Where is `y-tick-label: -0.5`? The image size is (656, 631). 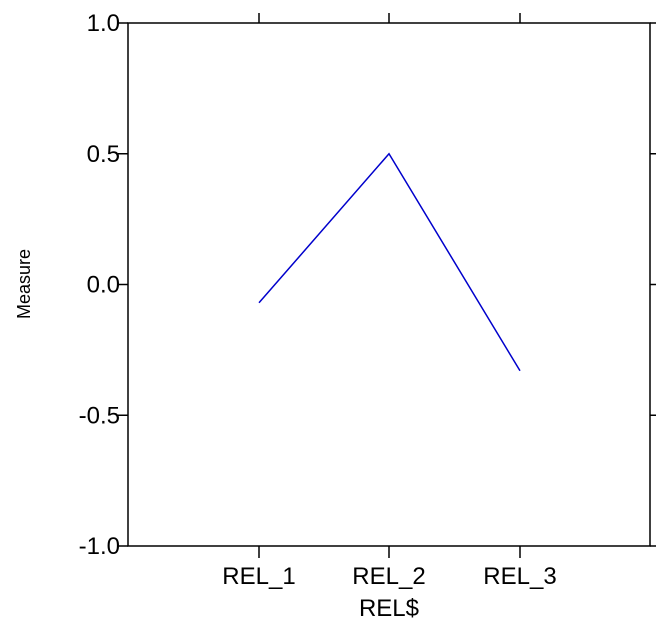 y-tick-label: -0.5 is located at coordinates (99, 415).